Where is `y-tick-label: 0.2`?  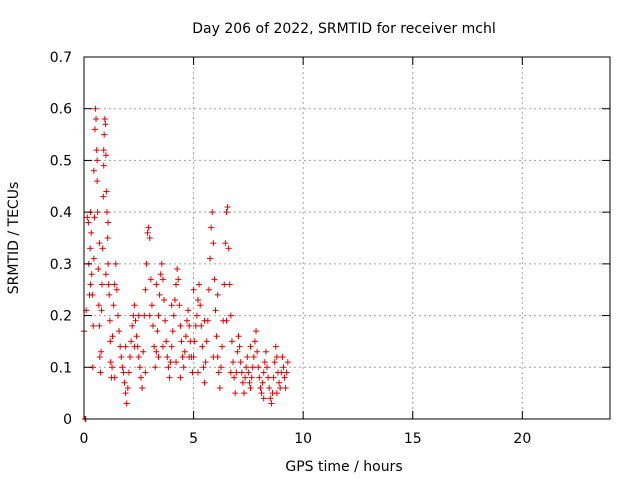
y-tick-label: 0.2 is located at coordinates (61, 317).